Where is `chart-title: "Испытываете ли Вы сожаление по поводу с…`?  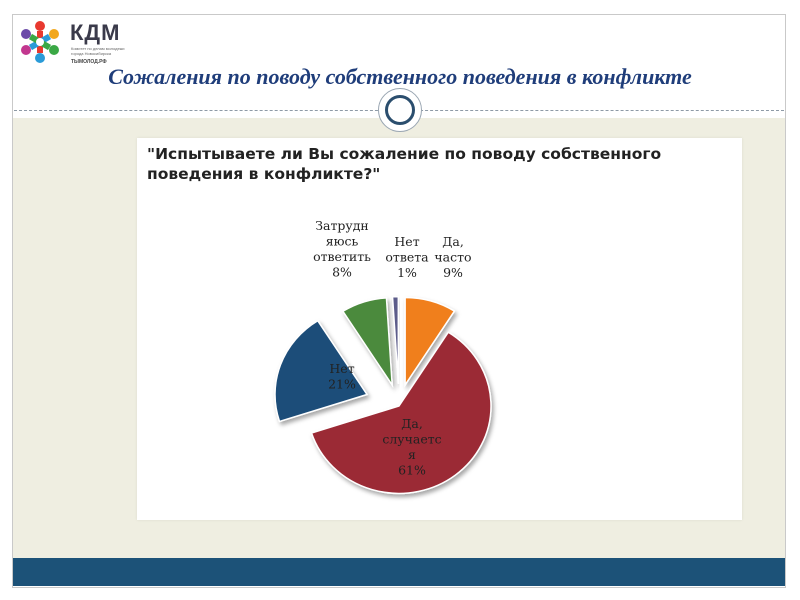 chart-title: "Испытываете ли Вы сожаление по поводу с… is located at coordinates (404, 164).